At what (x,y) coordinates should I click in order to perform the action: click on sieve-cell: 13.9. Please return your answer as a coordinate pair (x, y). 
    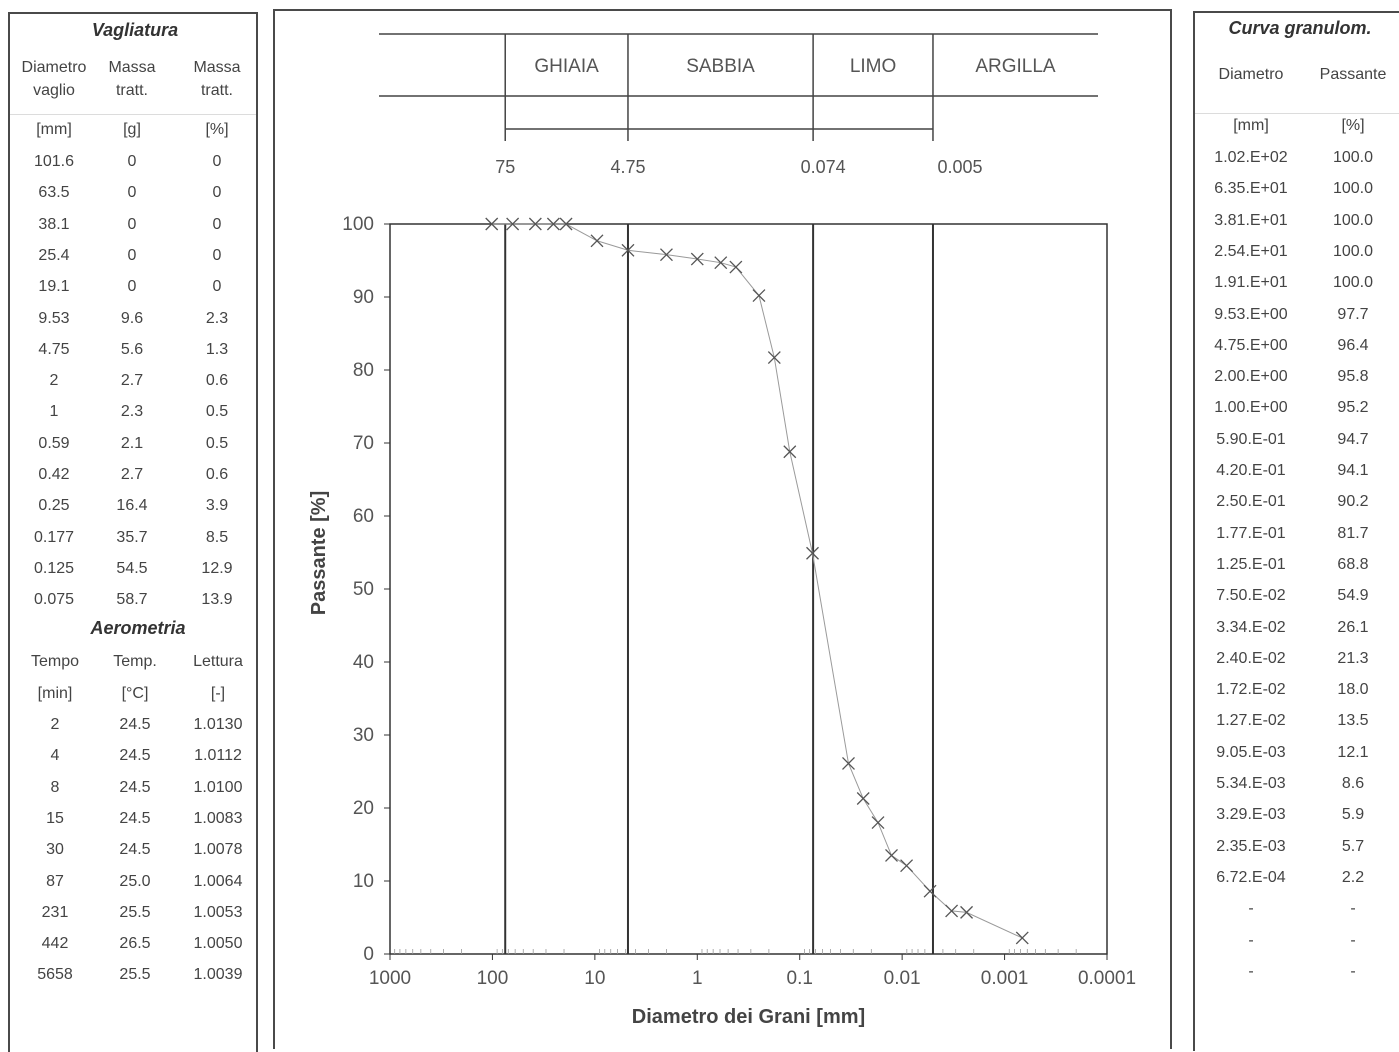
    Looking at the image, I should click on (217, 600).